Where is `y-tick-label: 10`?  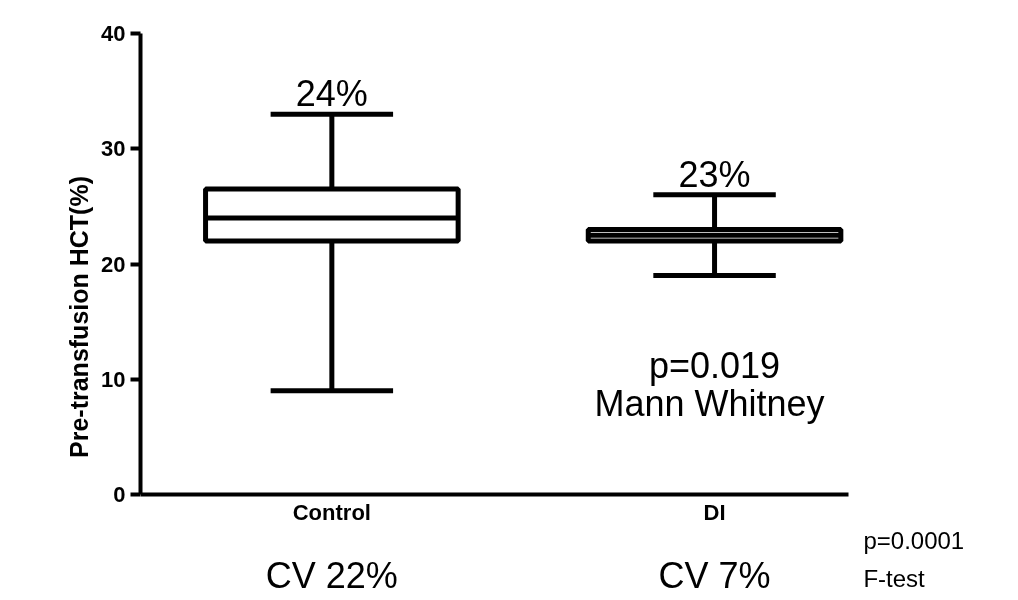 y-tick-label: 10 is located at coordinates (113, 379).